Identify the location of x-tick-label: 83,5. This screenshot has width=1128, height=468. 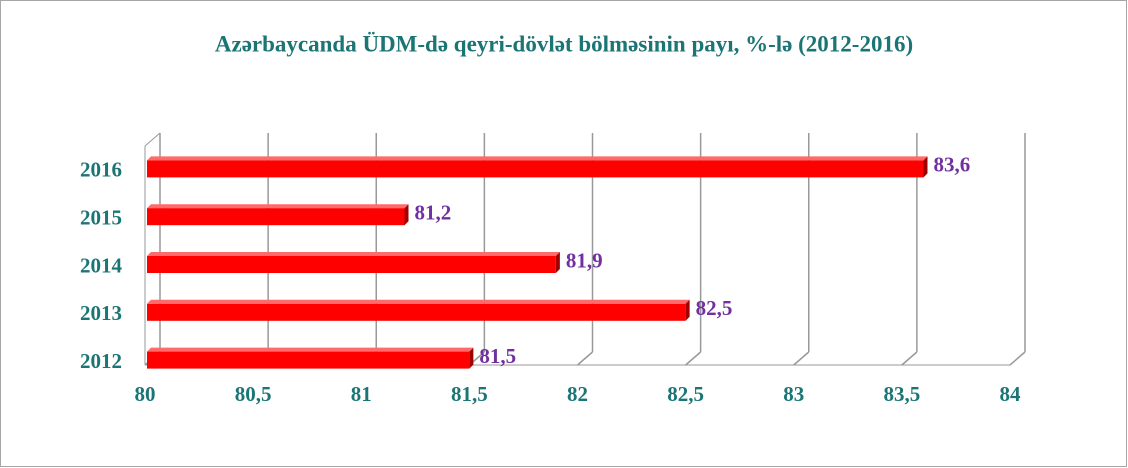
(902, 394).